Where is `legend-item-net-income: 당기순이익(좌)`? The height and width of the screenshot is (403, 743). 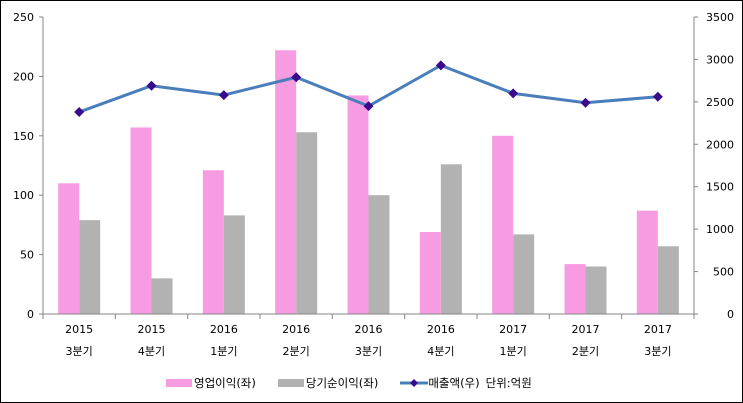
legend-item-net-income: 당기순이익(좌) is located at coordinates (328, 383).